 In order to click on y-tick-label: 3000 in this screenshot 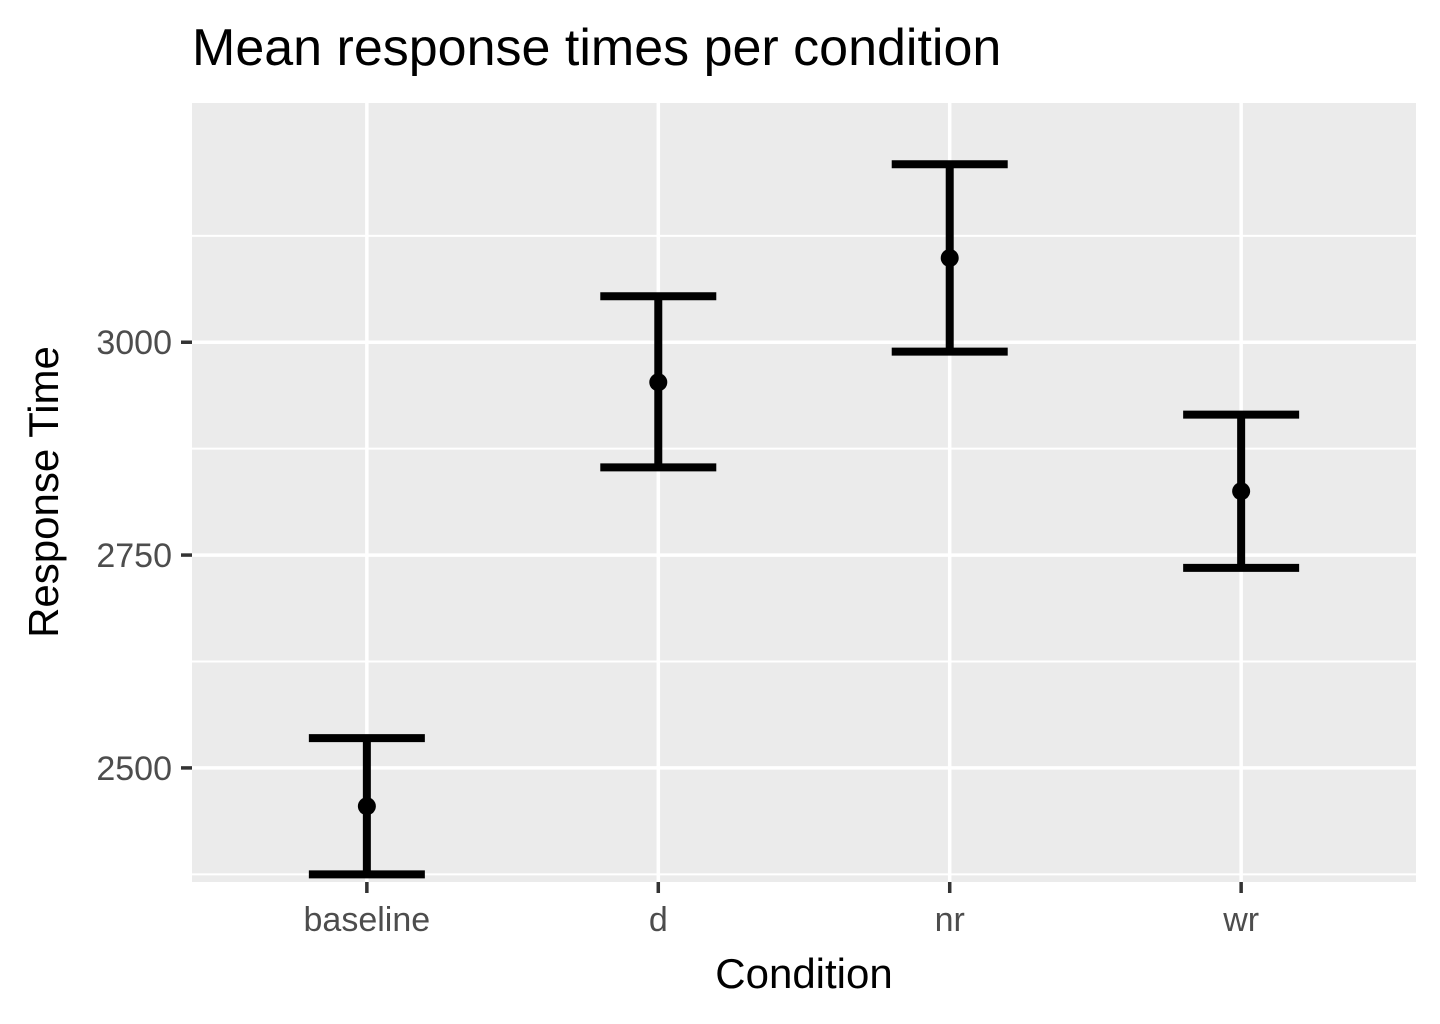, I will do `click(134, 343)`.